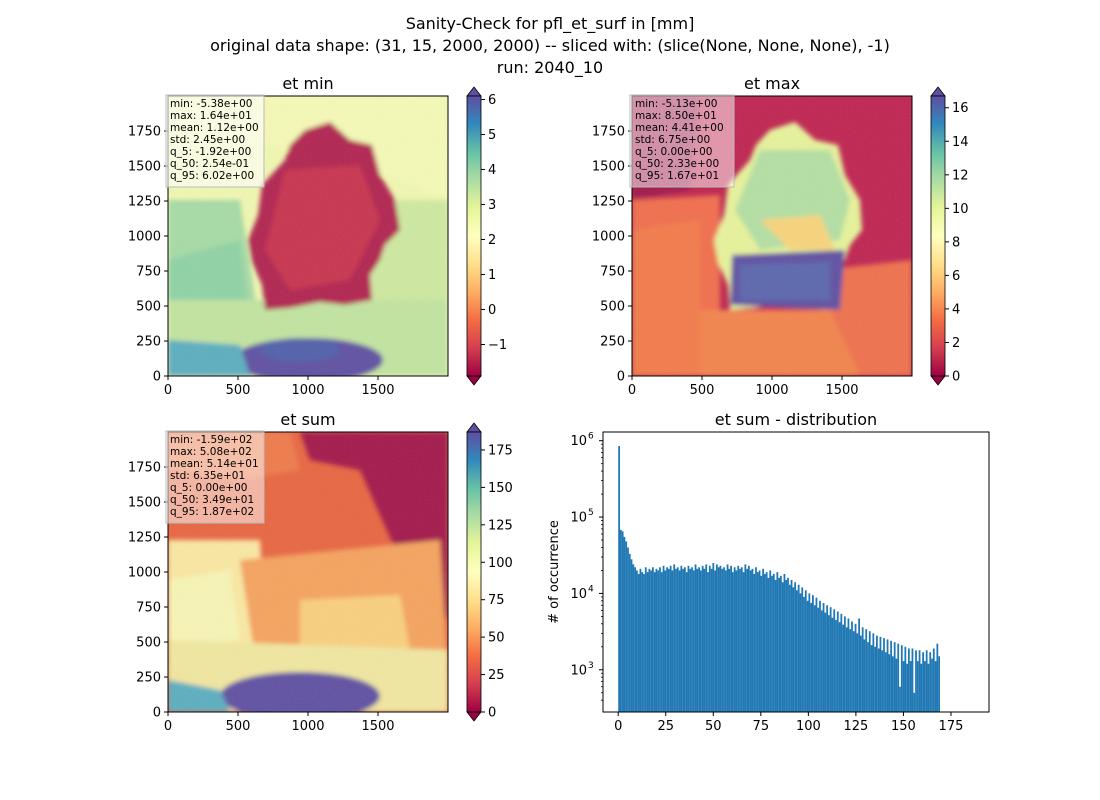  What do you see at coordinates (144, 132) in the screenshot?
I see `y-tick-label: 1750` at bounding box center [144, 132].